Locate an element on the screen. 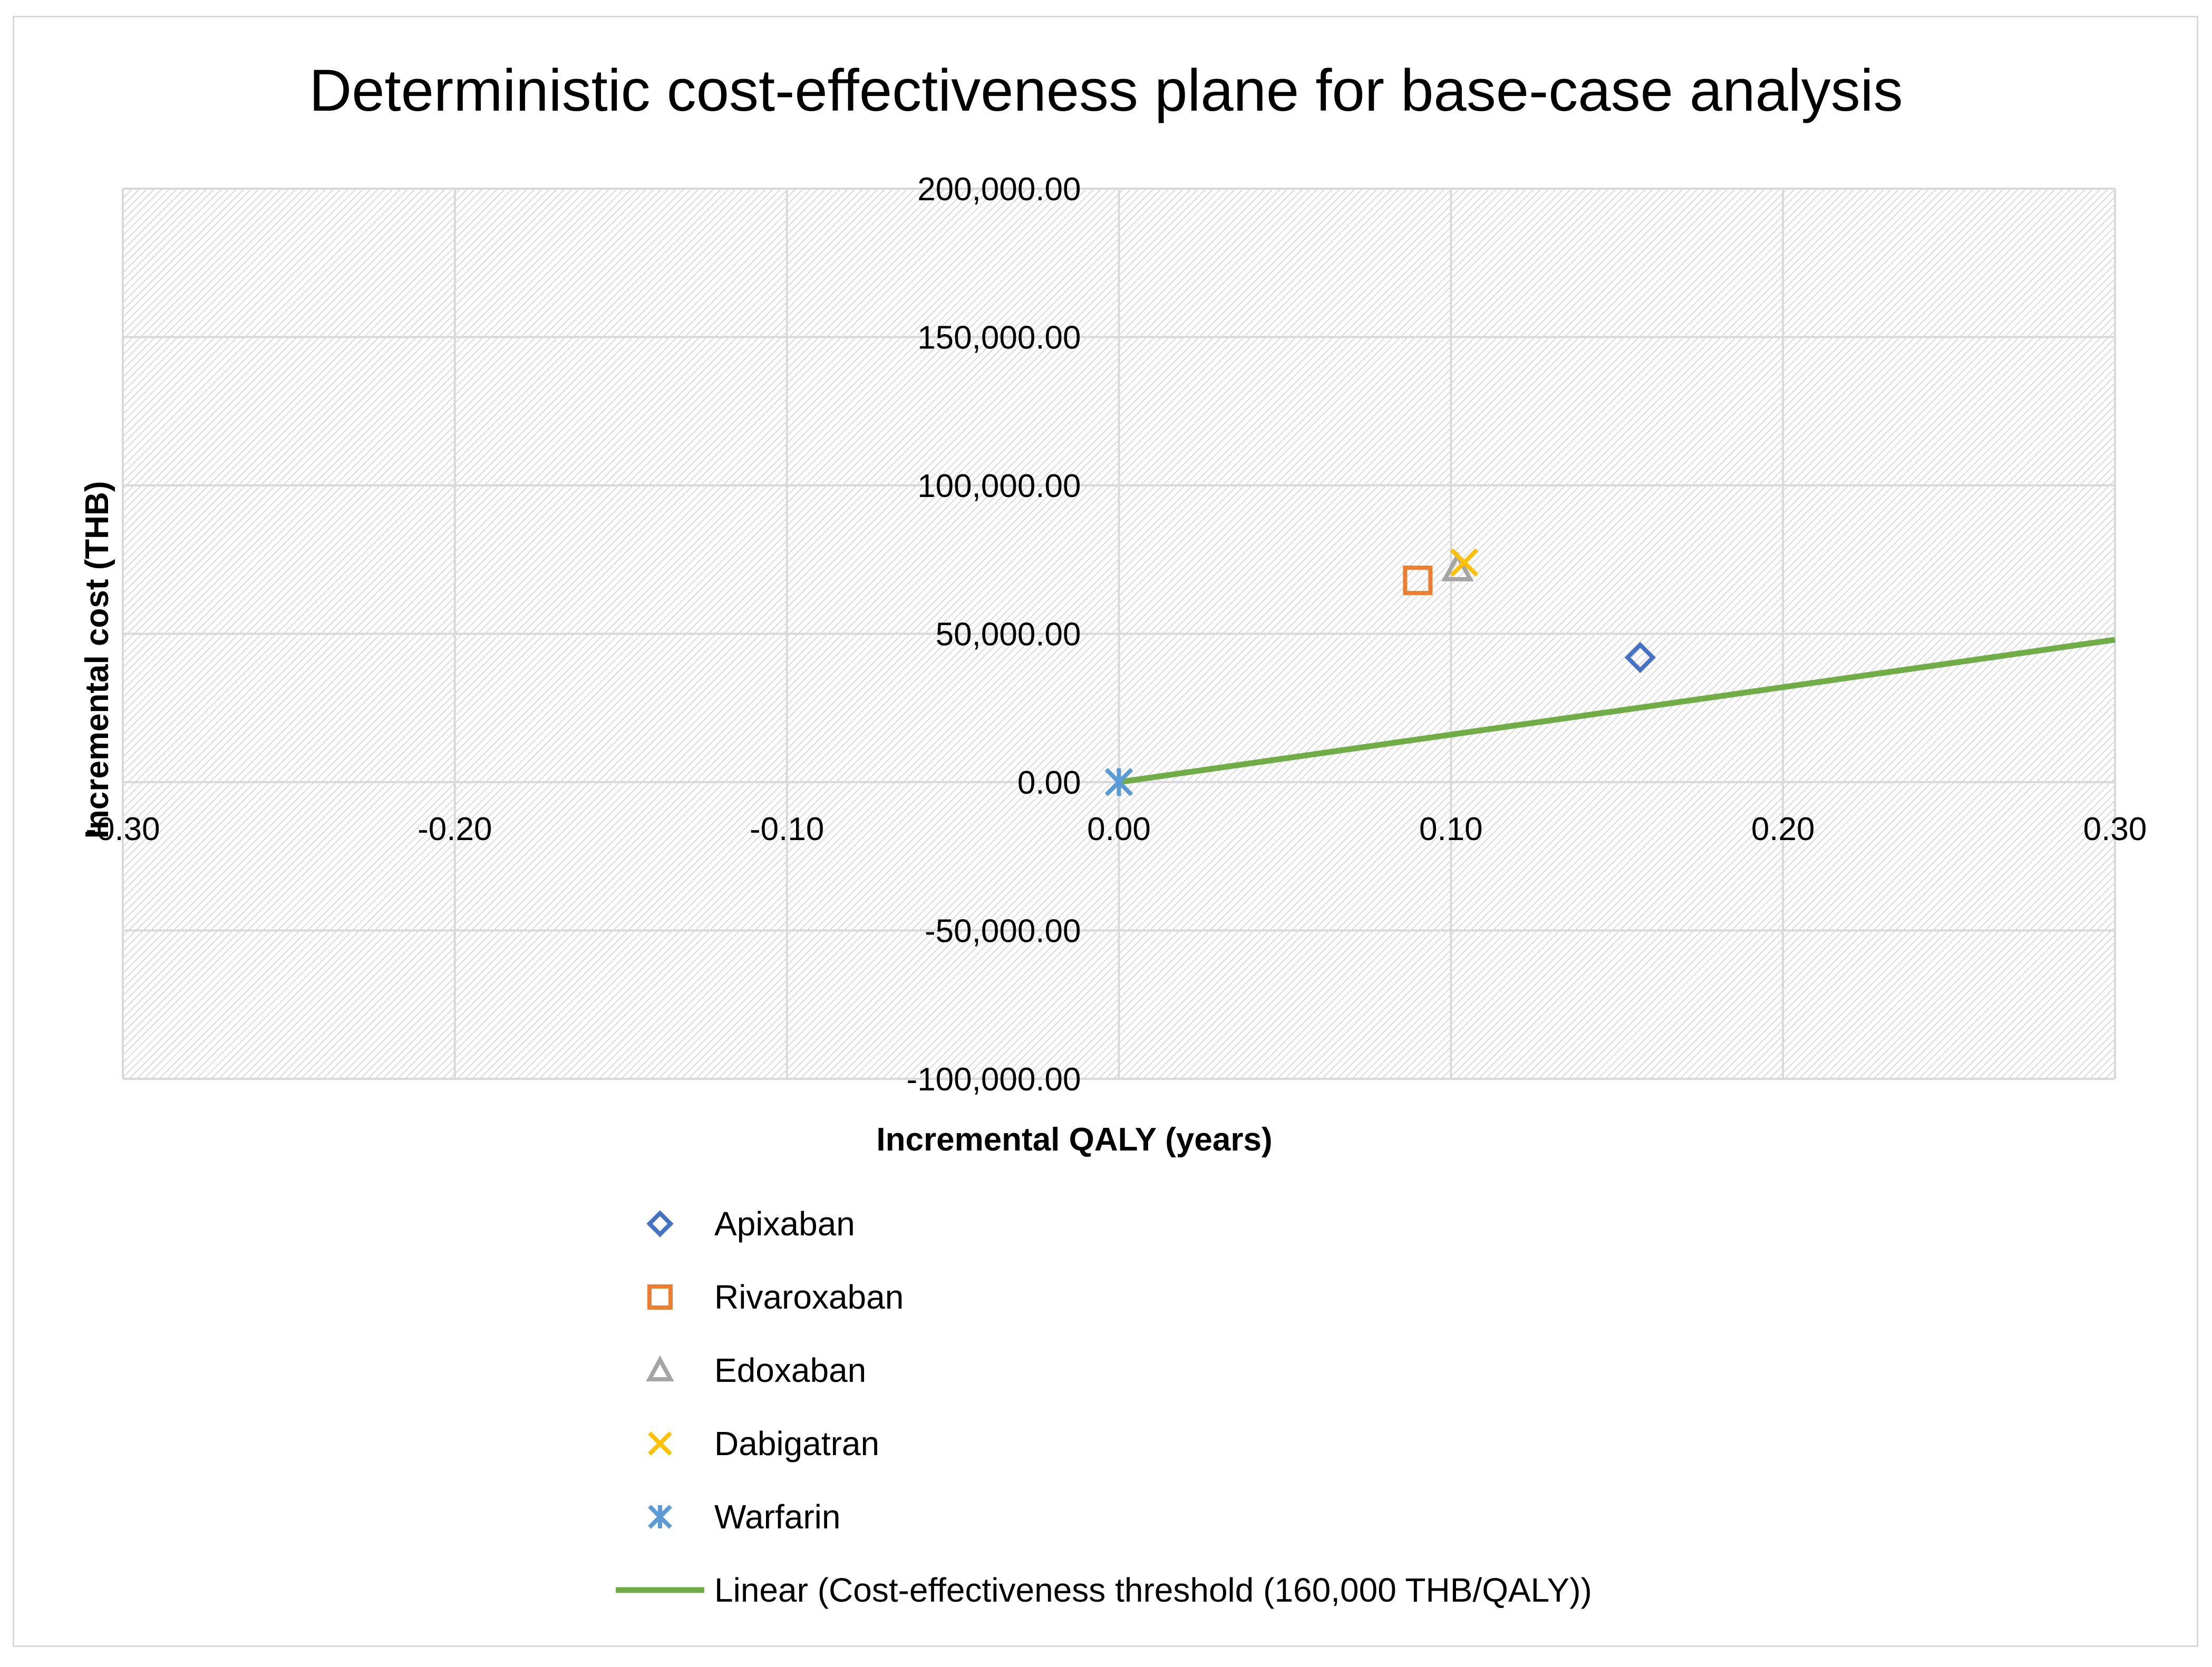  legend-label: Warfarin is located at coordinates (777, 1517).